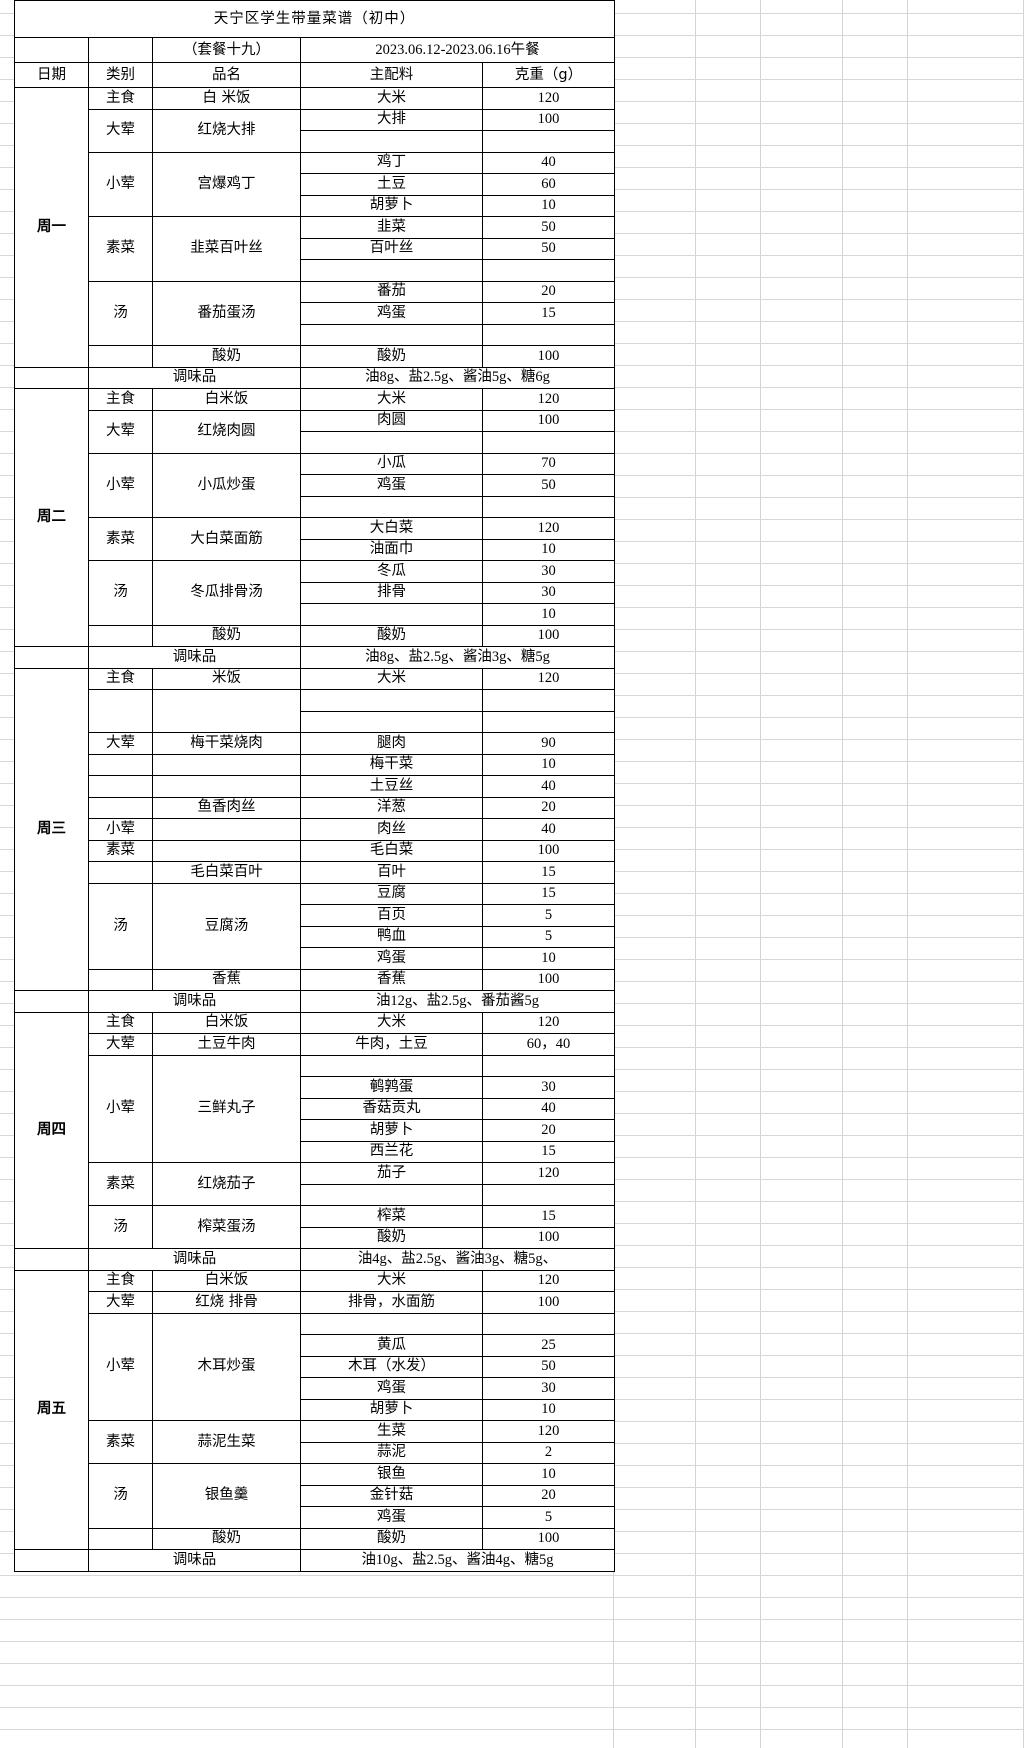  Describe the element at coordinates (391, 893) in the screenshot. I see `ingredient-cell: 豆腐` at that location.